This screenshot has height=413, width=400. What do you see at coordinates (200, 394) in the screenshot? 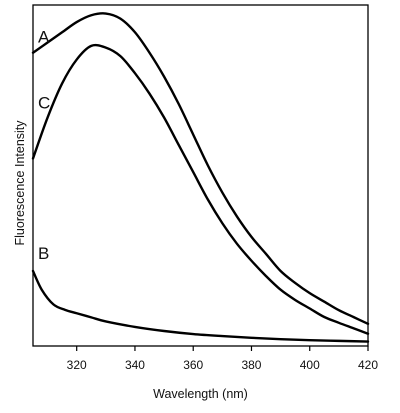
I see `x-axis-title: Wavelength (nm)` at bounding box center [200, 394].